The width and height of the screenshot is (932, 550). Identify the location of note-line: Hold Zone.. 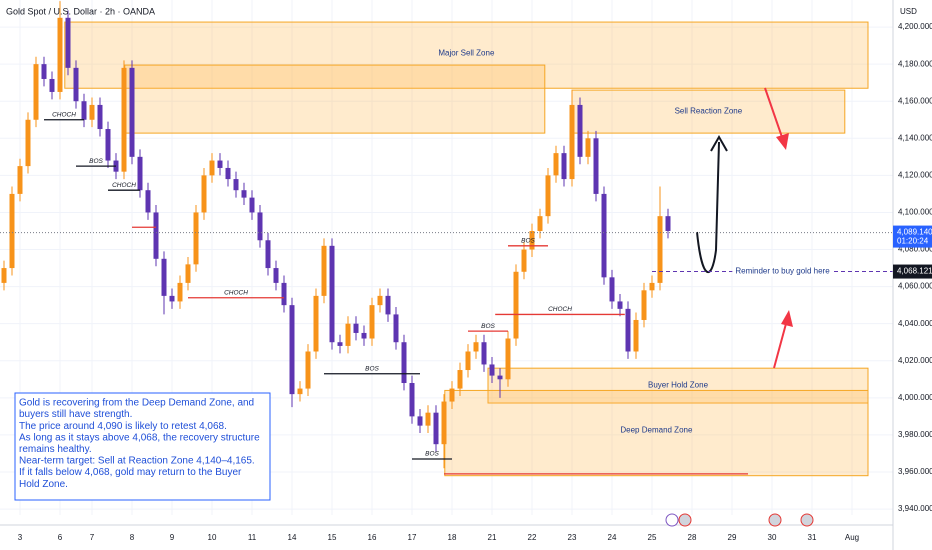
(43, 484).